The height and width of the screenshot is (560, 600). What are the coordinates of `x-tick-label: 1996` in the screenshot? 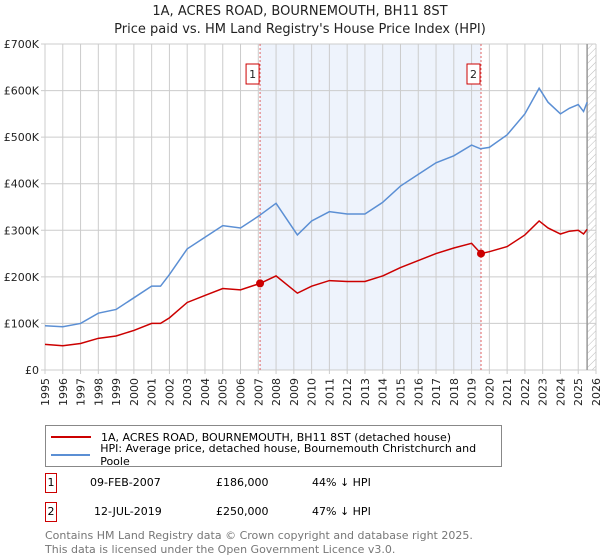 It's located at (63, 392).